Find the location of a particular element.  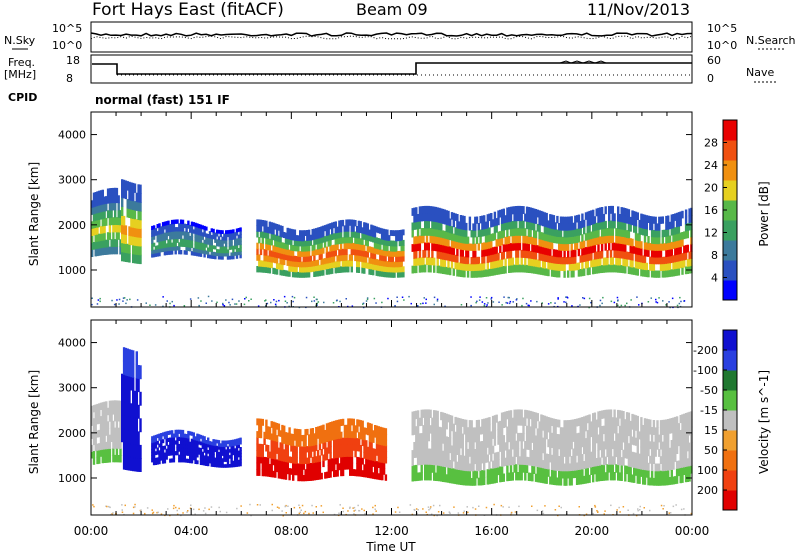

colorbar-tick-label: 8 is located at coordinates (714, 255).